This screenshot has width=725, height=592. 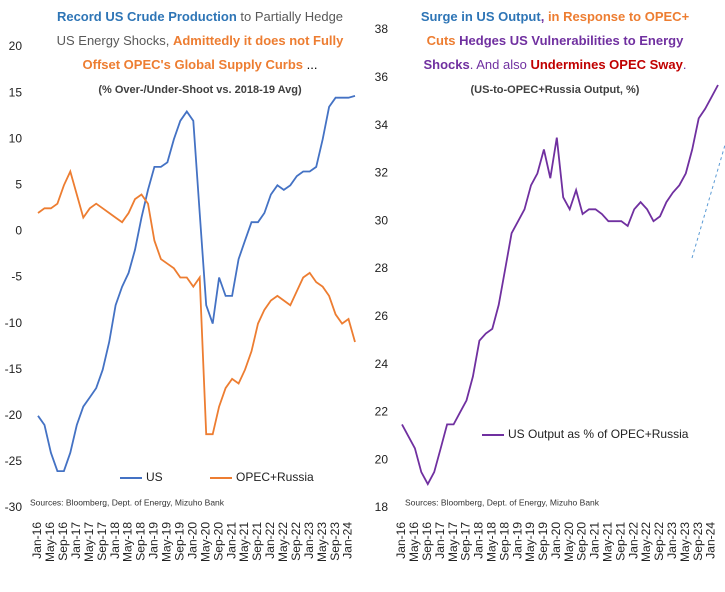 What do you see at coordinates (382, 412) in the screenshot?
I see `y-tick-label: 22` at bounding box center [382, 412].